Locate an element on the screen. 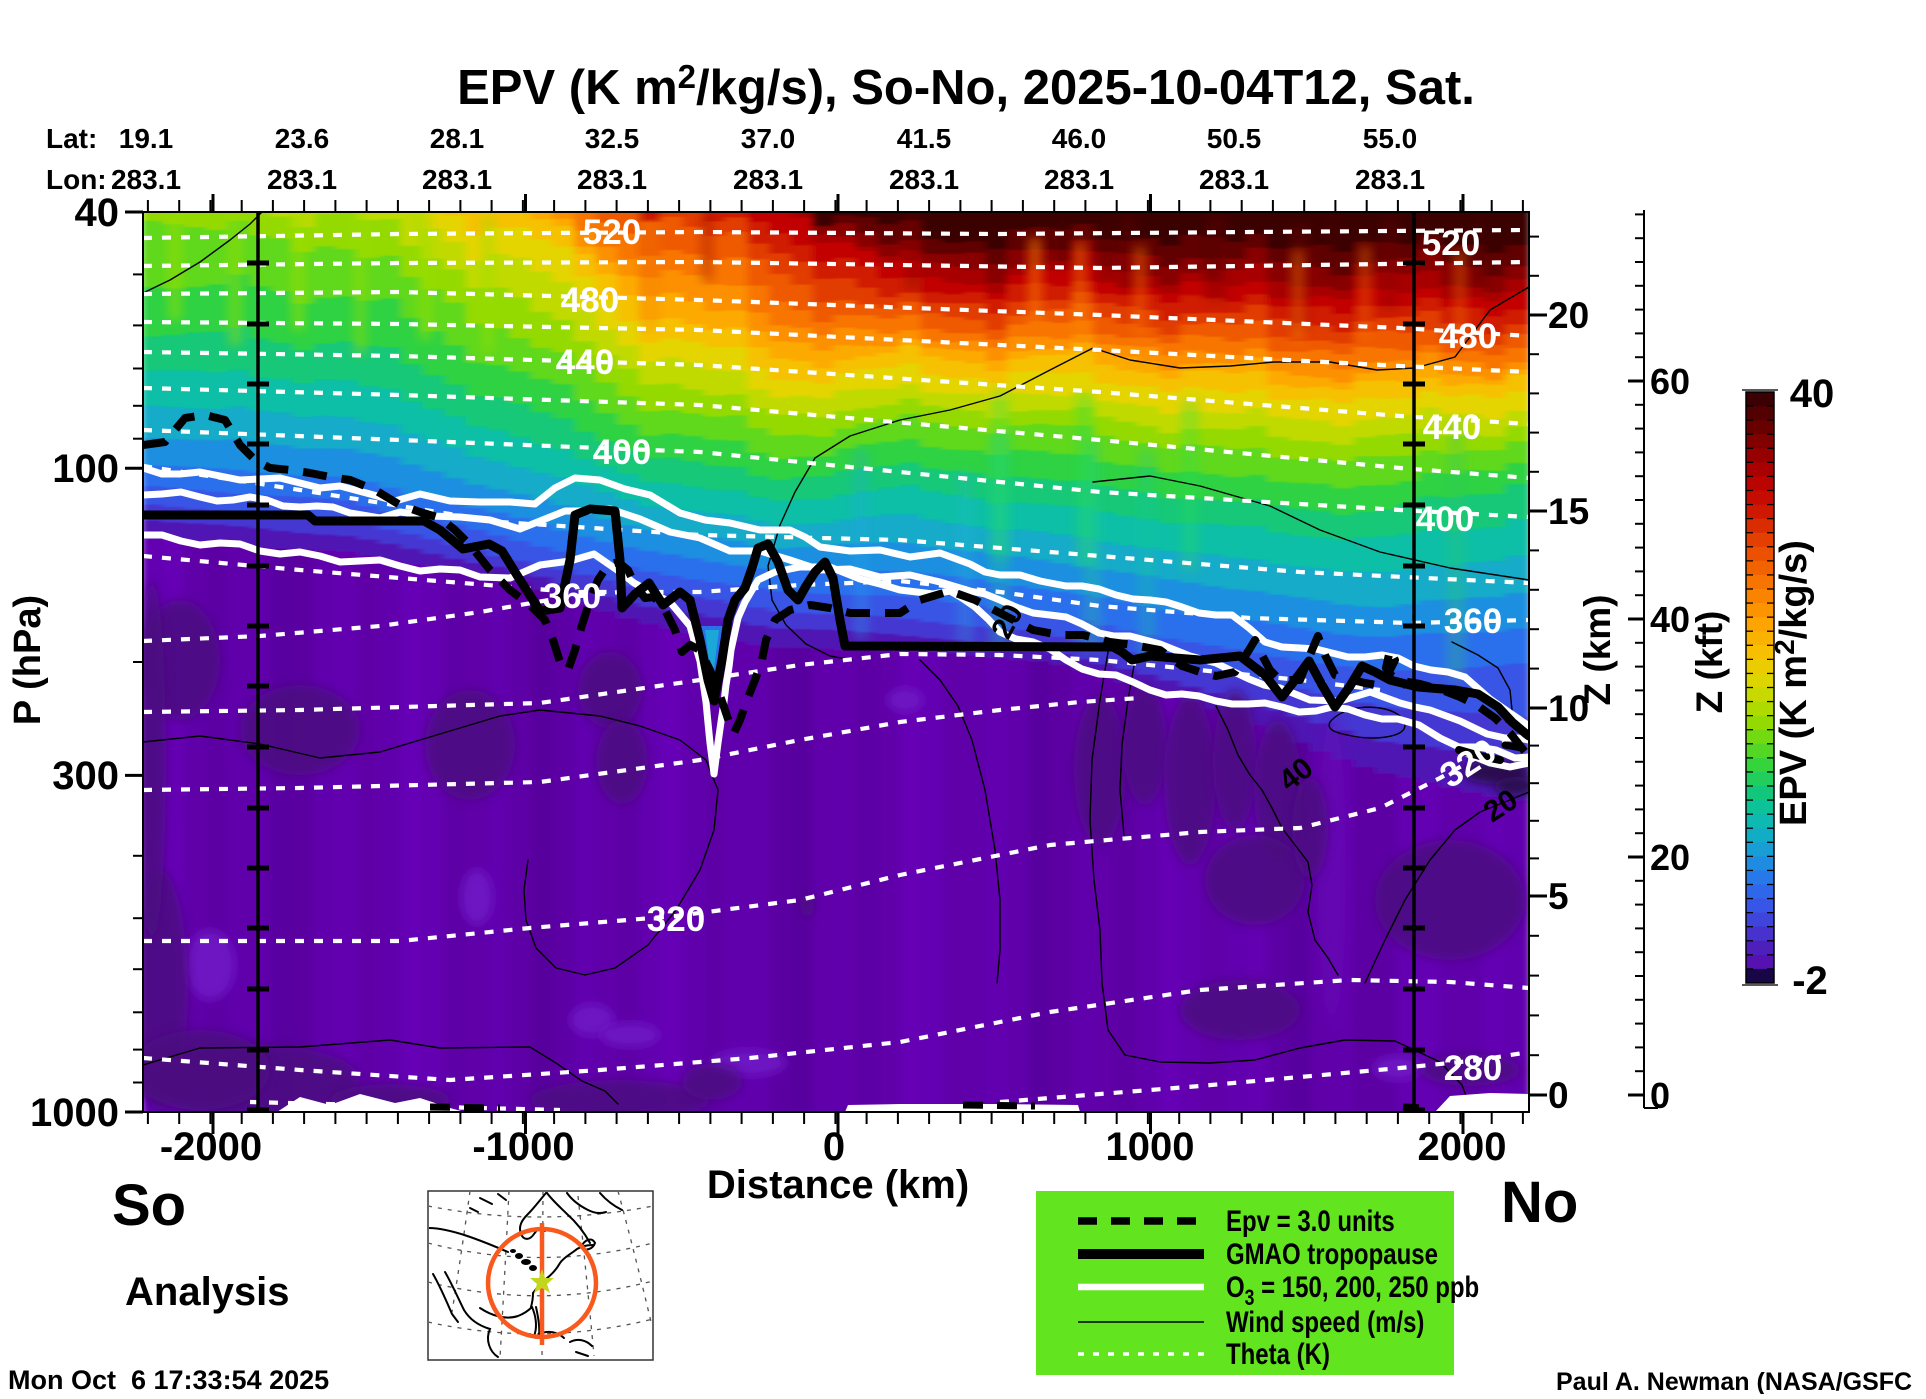 The width and height of the screenshot is (1926, 1399). svg-text: 46.0 is located at coordinates (1079, 138).